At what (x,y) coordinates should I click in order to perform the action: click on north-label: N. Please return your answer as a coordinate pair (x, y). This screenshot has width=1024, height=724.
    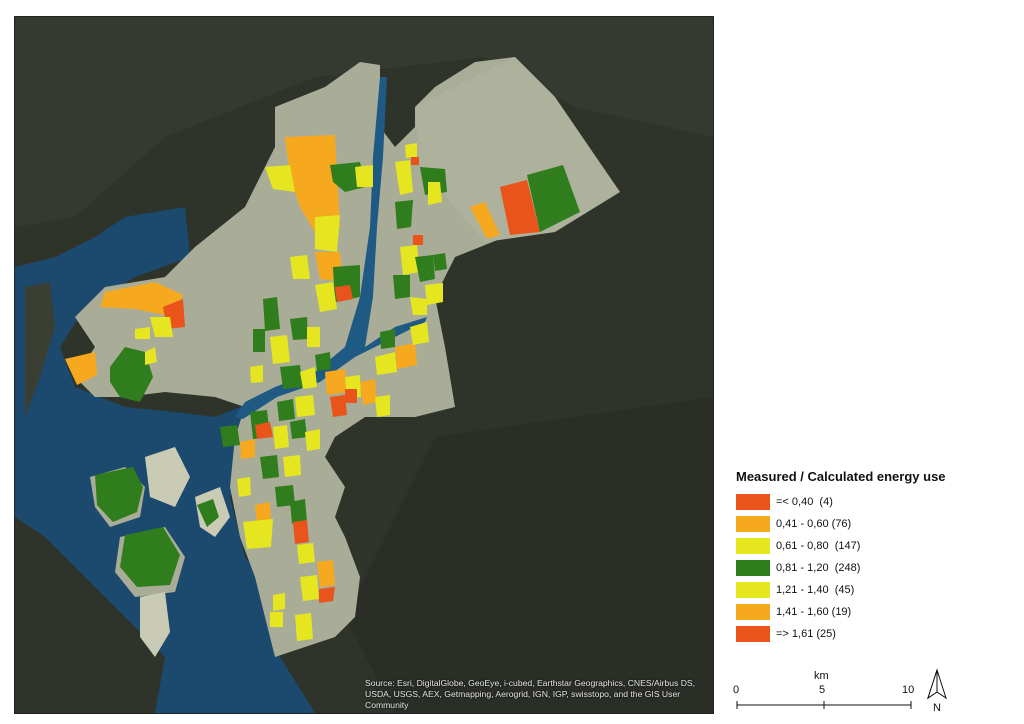
    Looking at the image, I should click on (937, 708).